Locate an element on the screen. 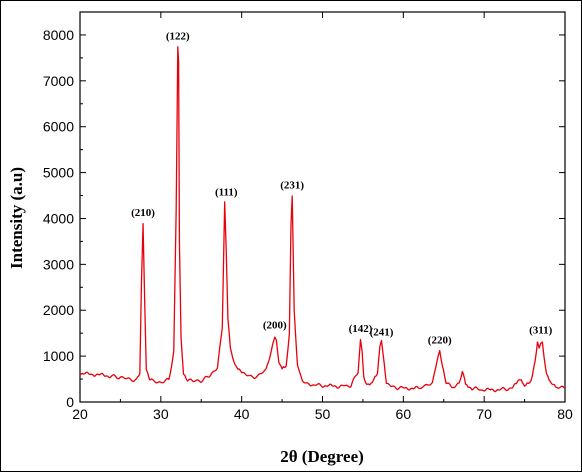 This screenshot has height=472, width=582. x-tick-label: 20 is located at coordinates (80, 414).